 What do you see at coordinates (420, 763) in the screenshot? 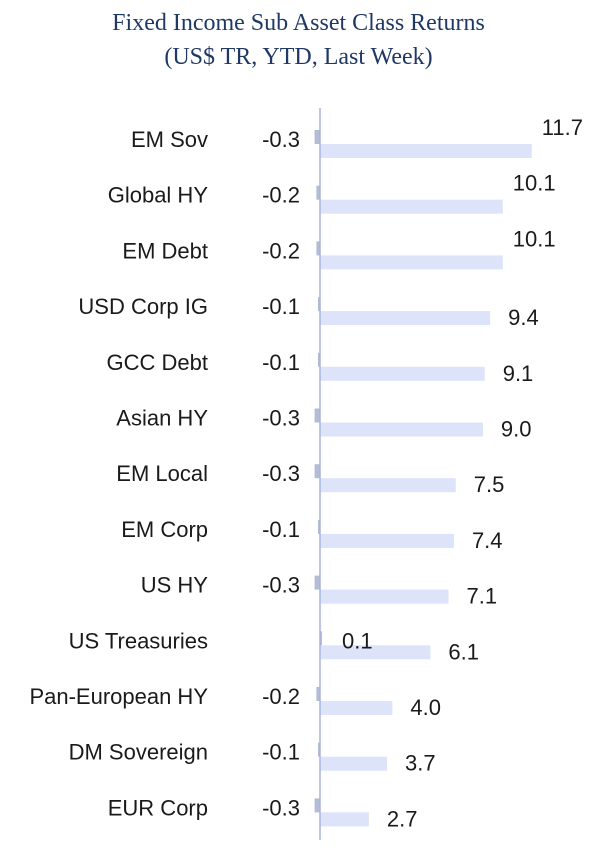
I see `ytd-value-label: 3.7` at bounding box center [420, 763].